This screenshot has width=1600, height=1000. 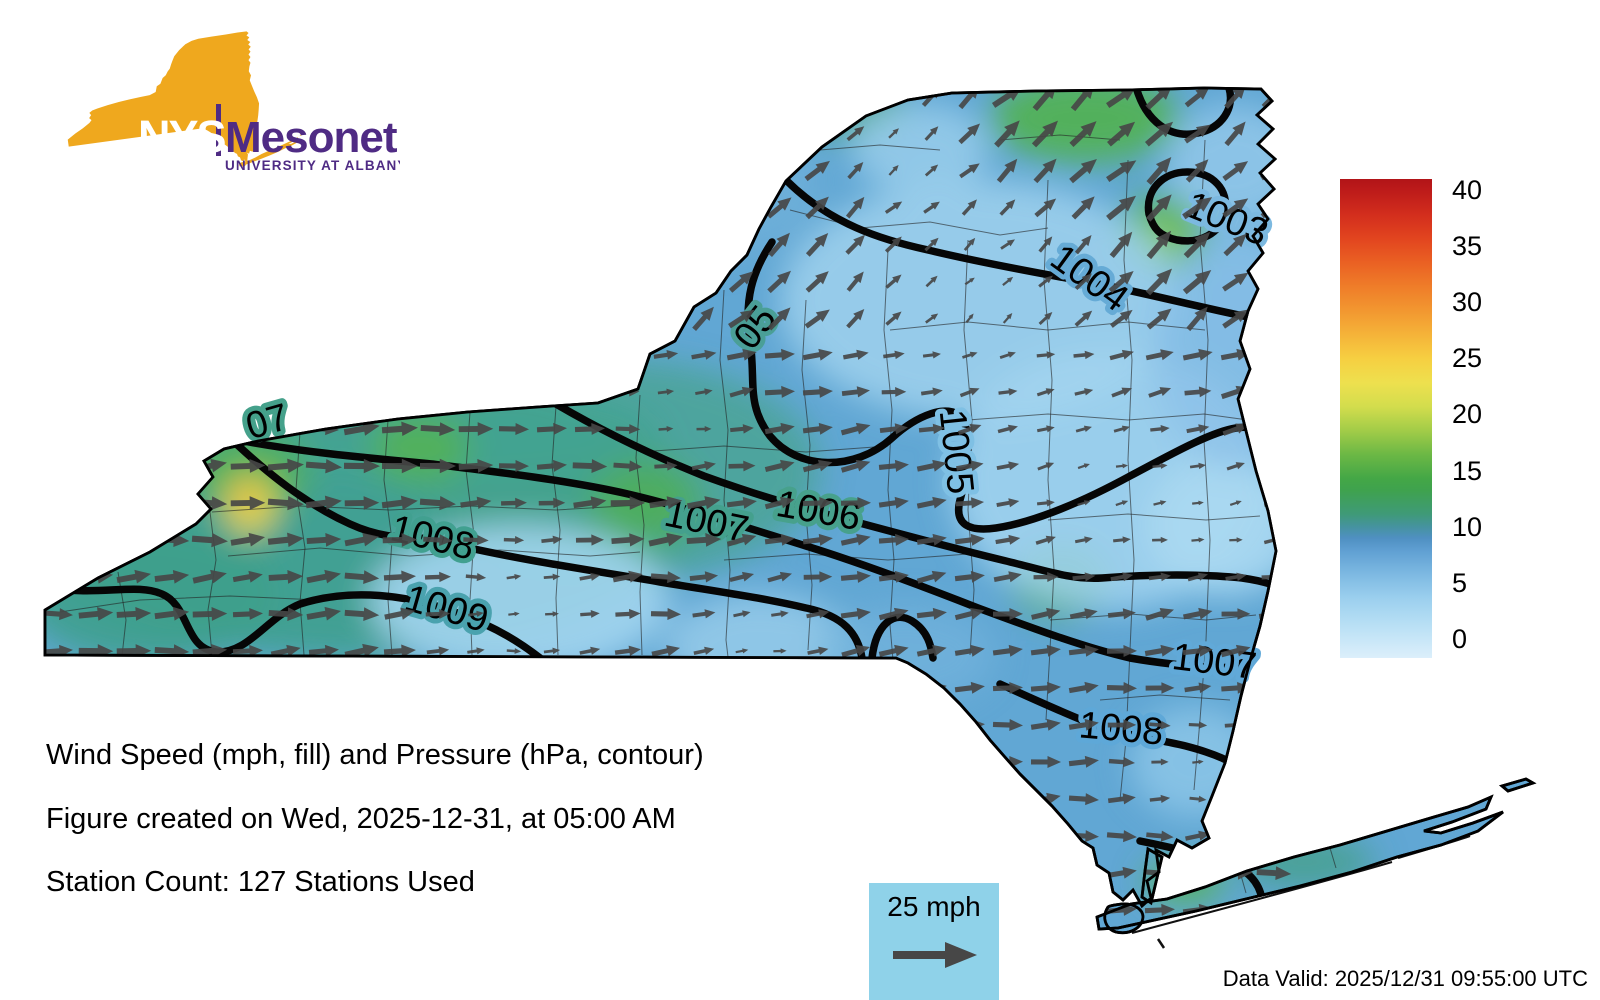 I want to click on colorbar-tick-label: 30, so click(x=1467, y=302).